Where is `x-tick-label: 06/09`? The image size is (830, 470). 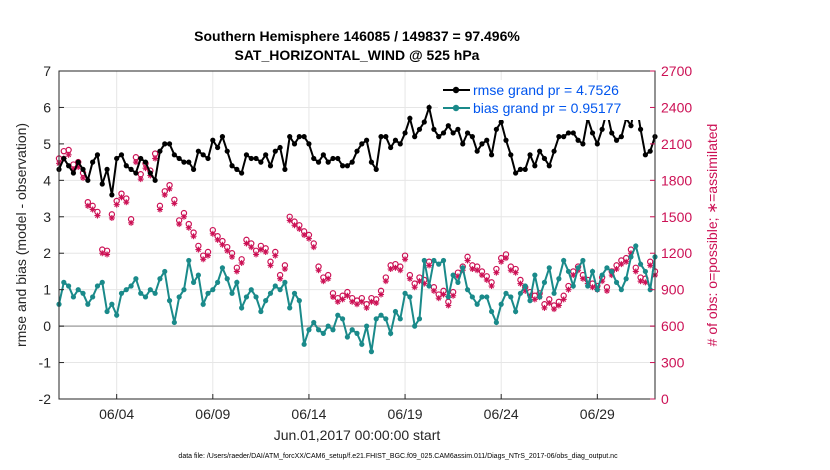 x-tick-label: 06/09 is located at coordinates (212, 414).